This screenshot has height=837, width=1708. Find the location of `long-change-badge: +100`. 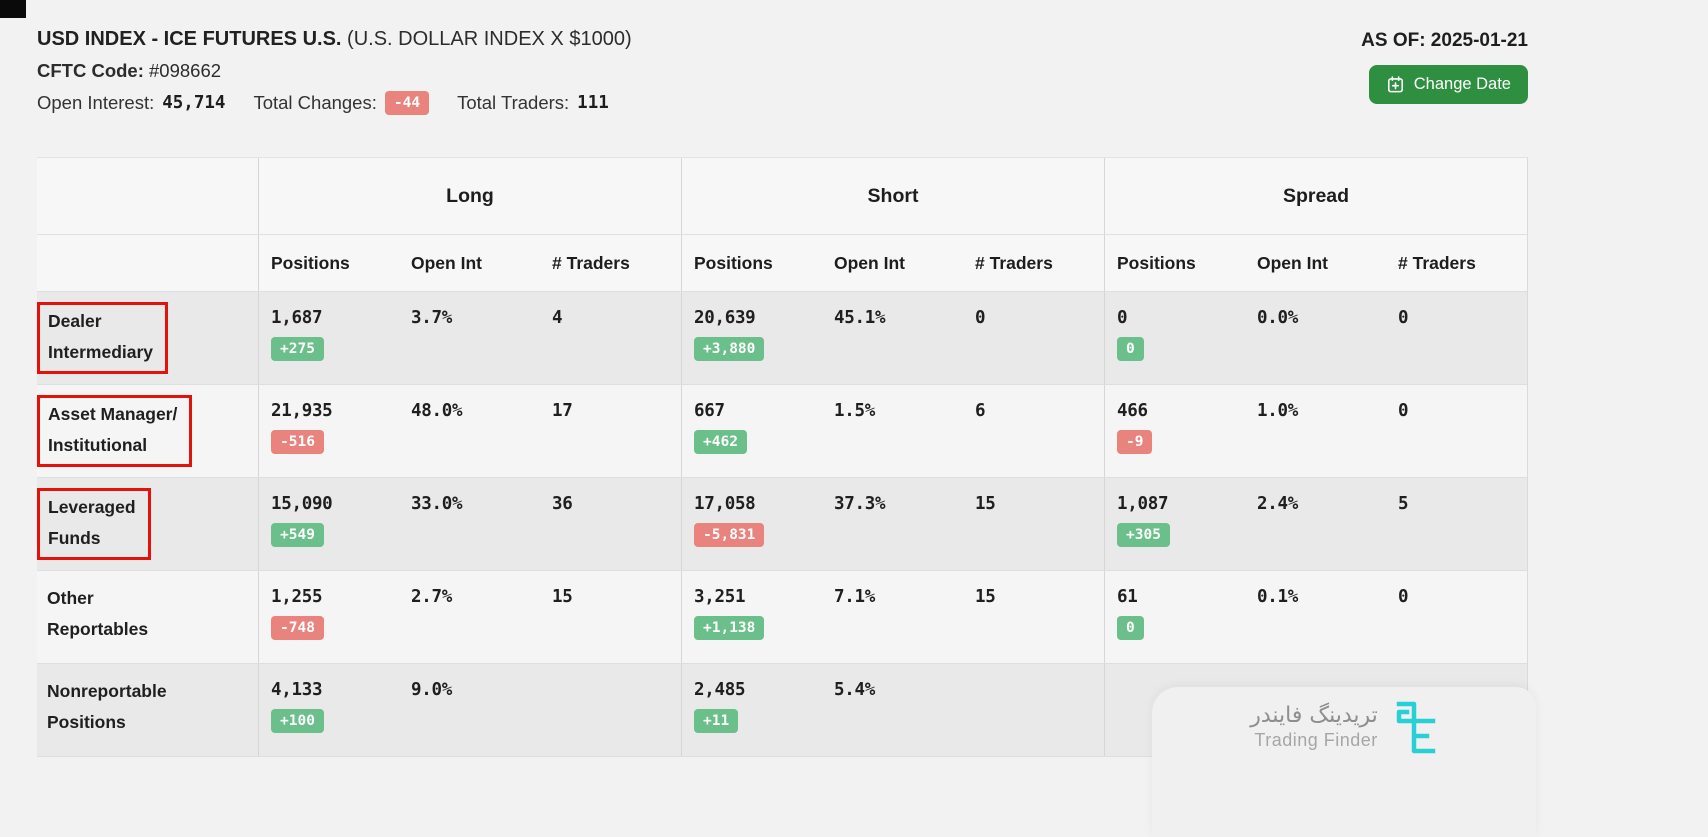

long-change-badge: +100 is located at coordinates (297, 721).